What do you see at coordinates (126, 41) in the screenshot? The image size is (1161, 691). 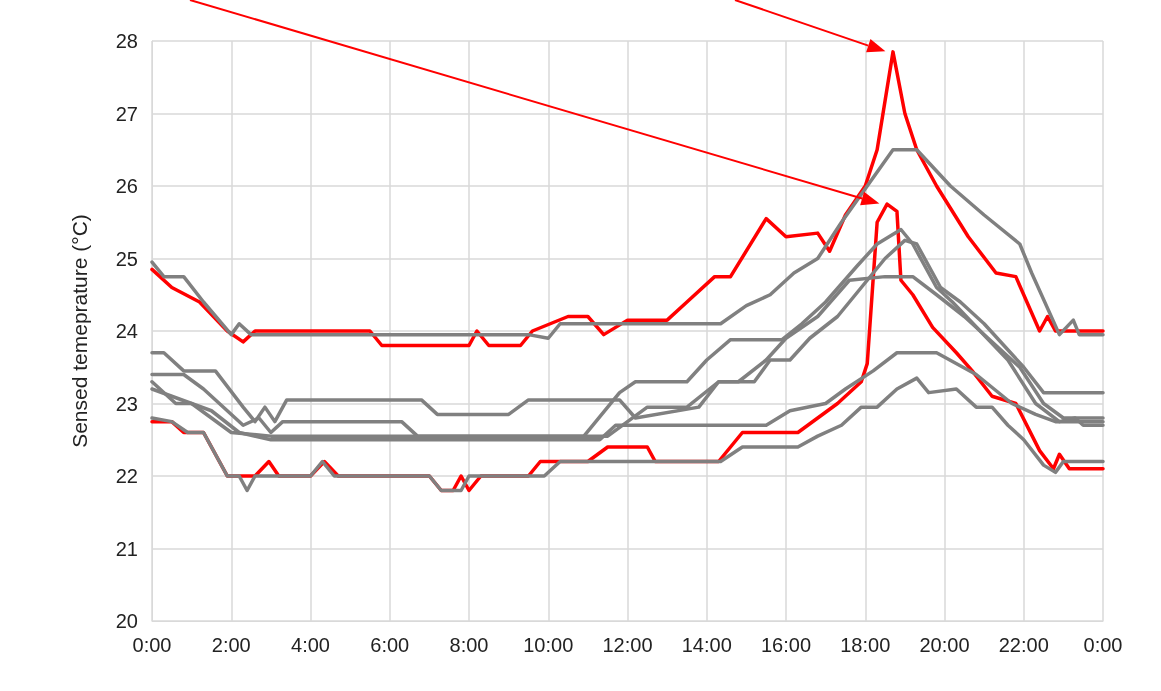 I see `y-tick-label: 28` at bounding box center [126, 41].